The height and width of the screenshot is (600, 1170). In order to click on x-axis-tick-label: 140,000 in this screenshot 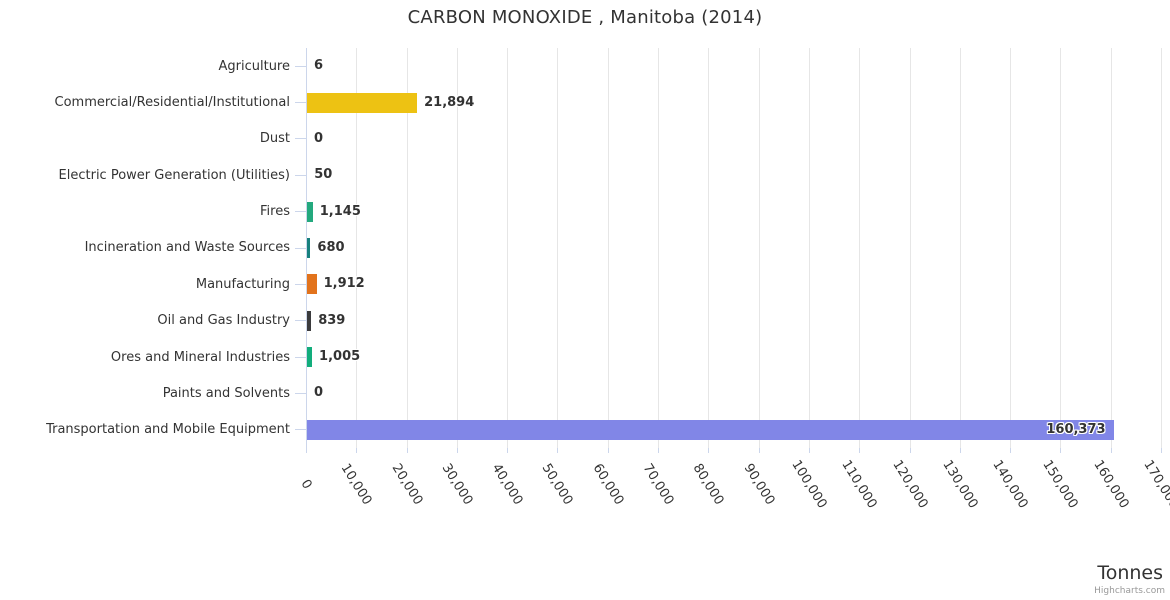, I will do `click(1010, 484)`.